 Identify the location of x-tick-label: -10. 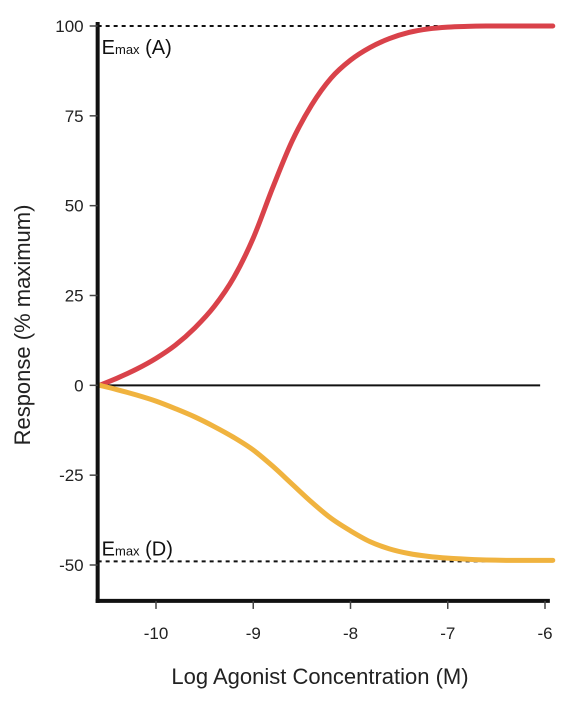
(156, 633).